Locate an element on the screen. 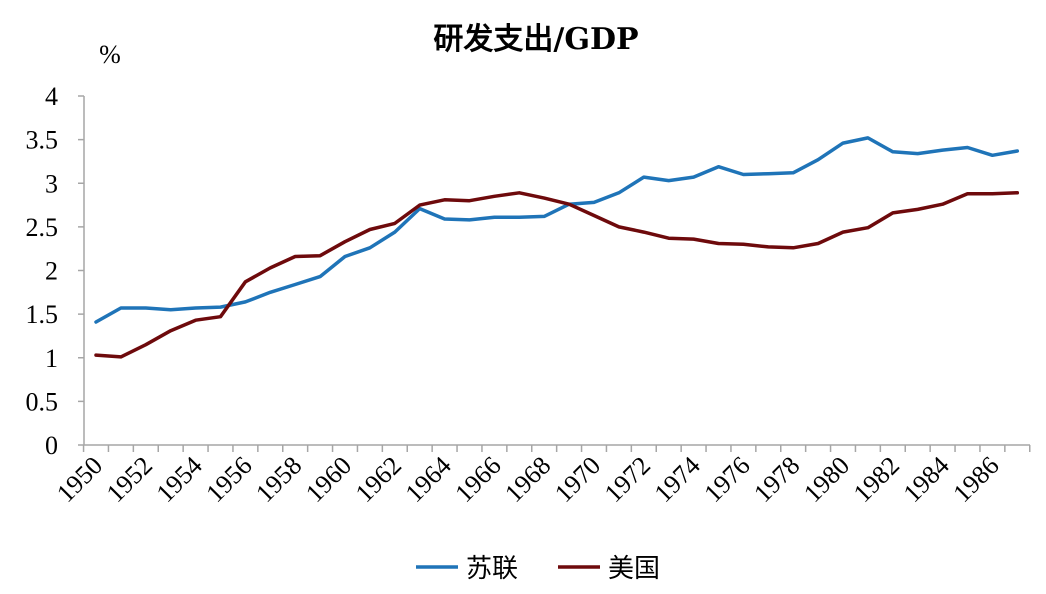 The width and height of the screenshot is (1046, 594). legend: 苏联 美国 is located at coordinates (538, 569).